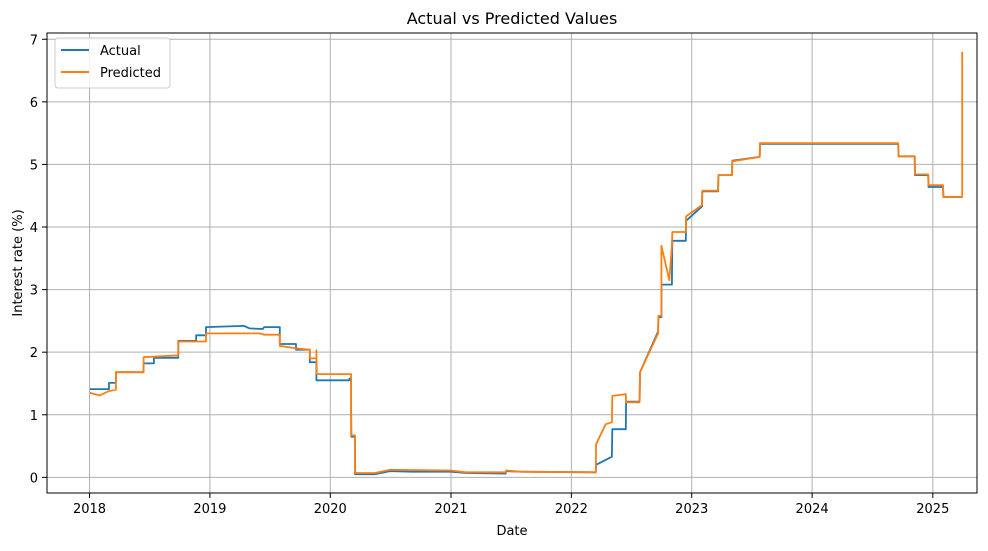  Describe the element at coordinates (812, 509) in the screenshot. I see `x-tick-label: 2024` at that location.